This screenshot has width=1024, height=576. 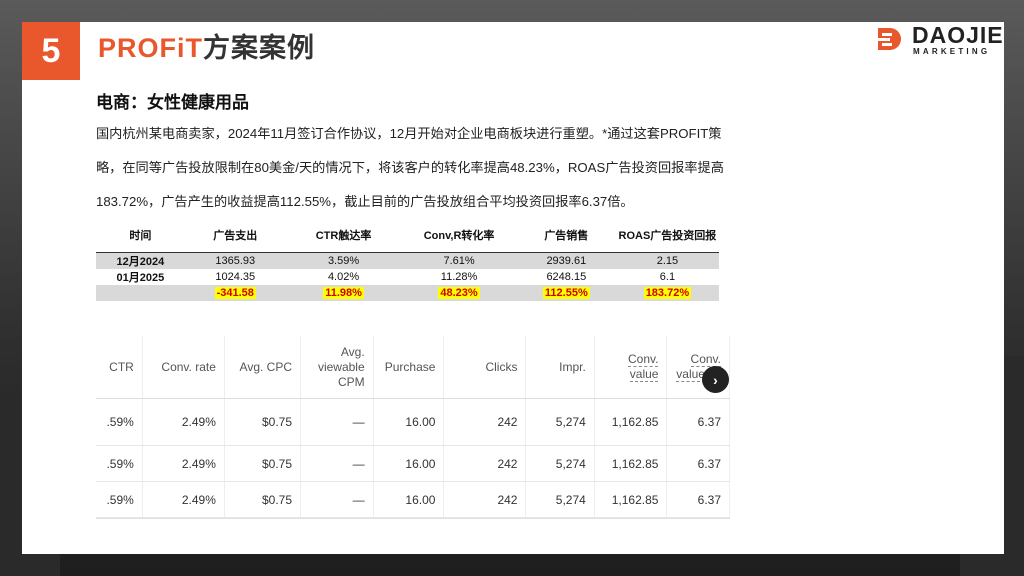 I want to click on col-header-impr: Impr., so click(x=560, y=367).